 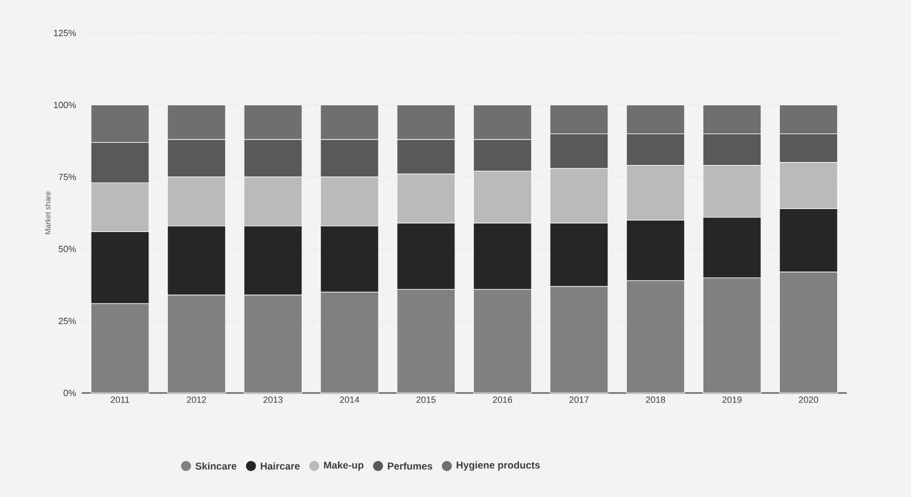 I want to click on y-tick-label: 50%, so click(x=67, y=249).